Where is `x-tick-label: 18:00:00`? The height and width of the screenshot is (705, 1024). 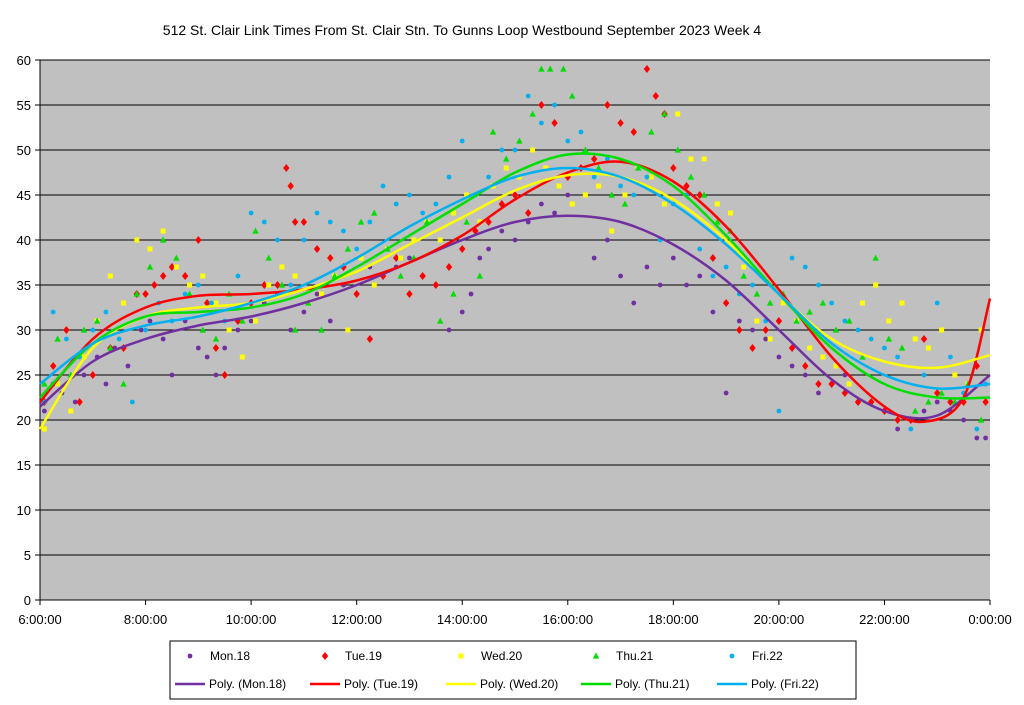 x-tick-label: 18:00:00 is located at coordinates (673, 619).